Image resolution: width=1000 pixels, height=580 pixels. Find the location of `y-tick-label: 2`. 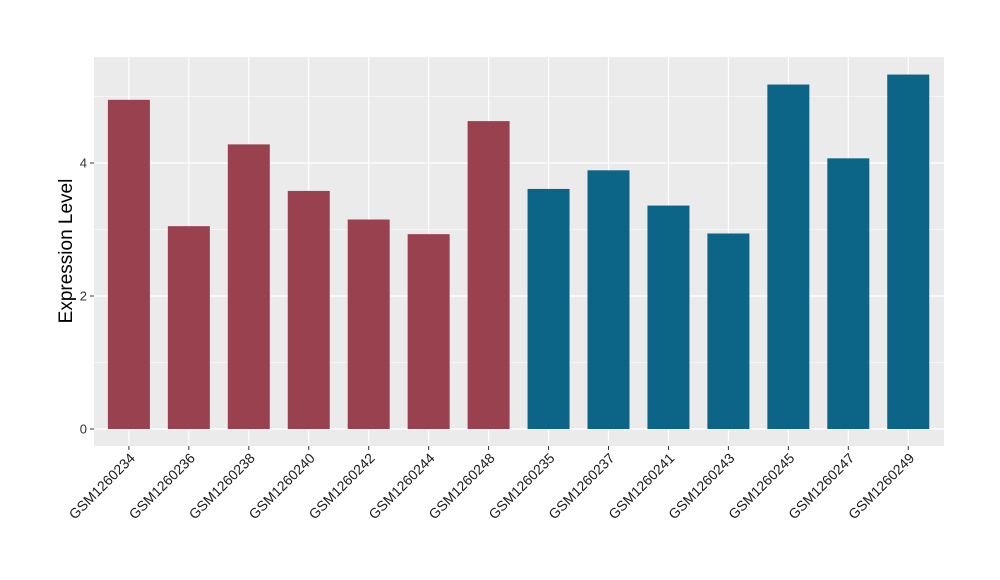

y-tick-label: 2 is located at coordinates (83, 296).